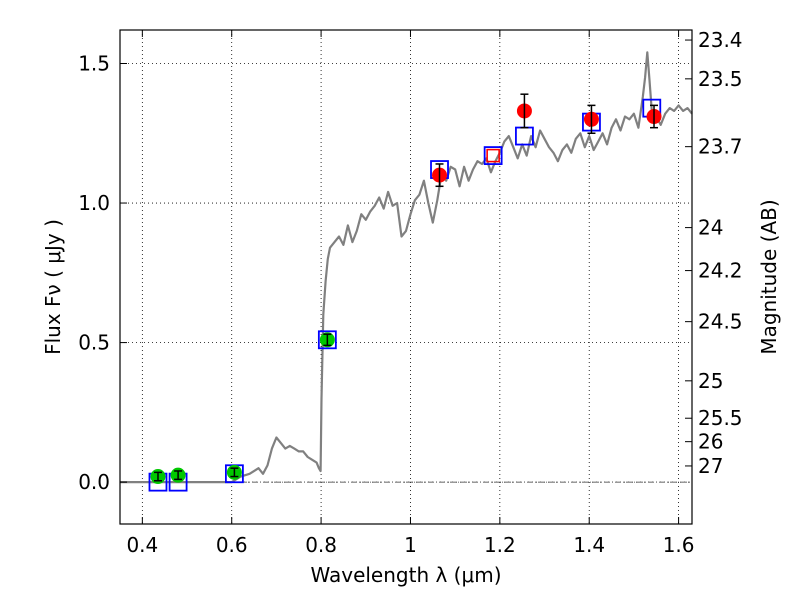 This screenshot has height=600, width=800. I want to click on x-tick-label: 1.2, so click(500, 545).